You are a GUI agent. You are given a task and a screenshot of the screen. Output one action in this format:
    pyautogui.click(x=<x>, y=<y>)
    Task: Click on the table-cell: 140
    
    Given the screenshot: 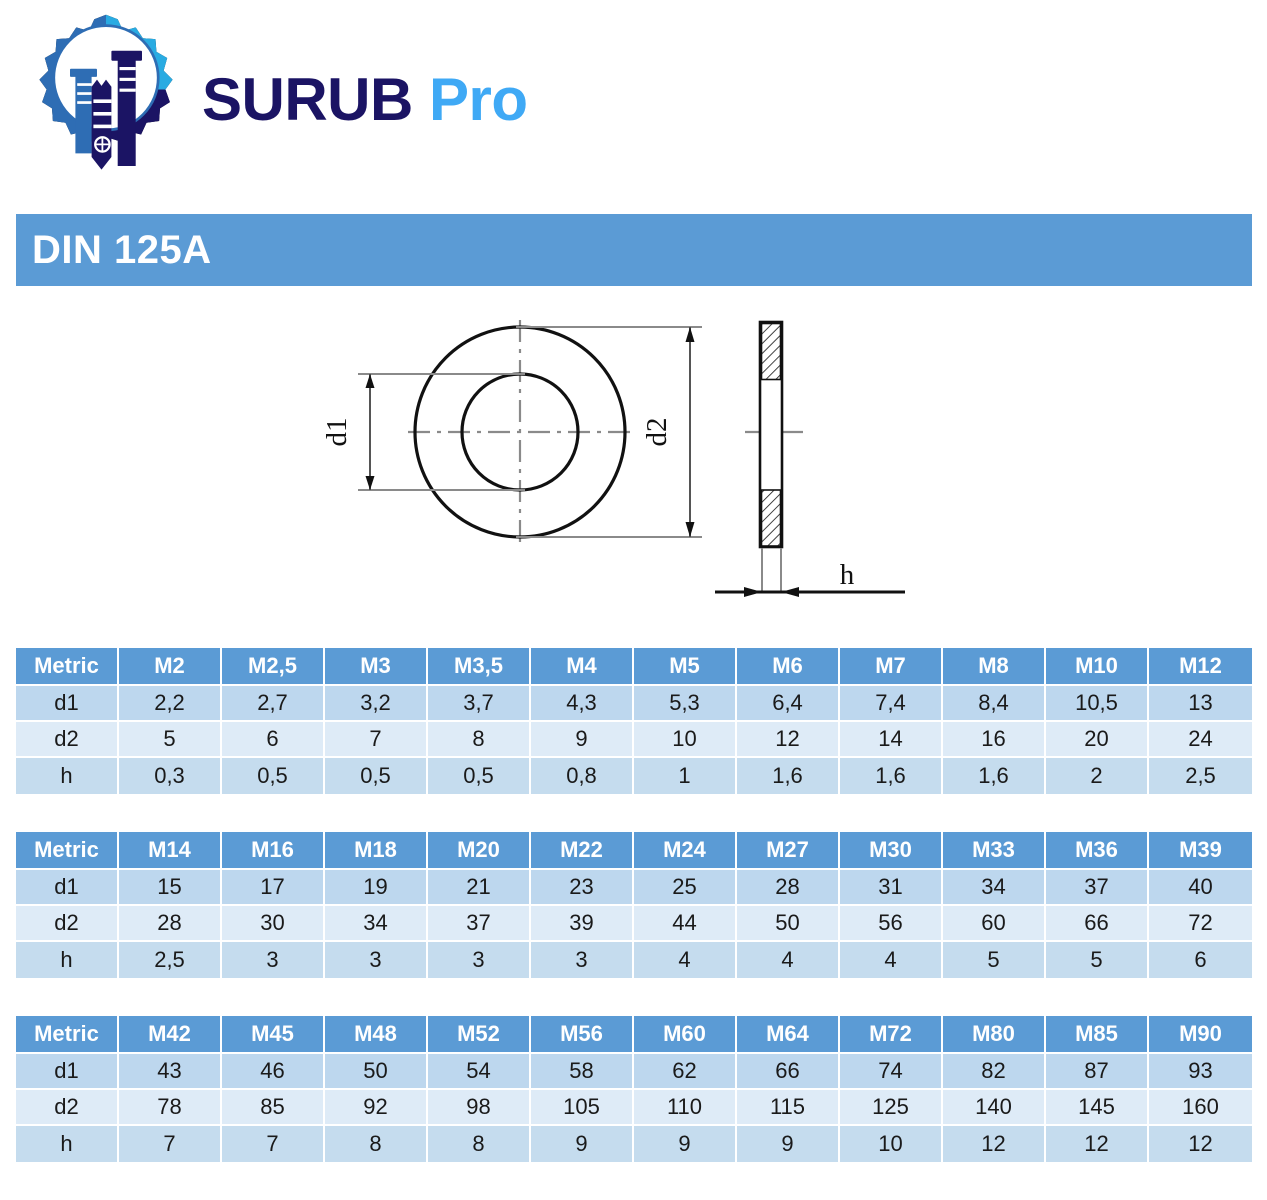 What is the action you would take?
    pyautogui.click(x=994, y=1108)
    